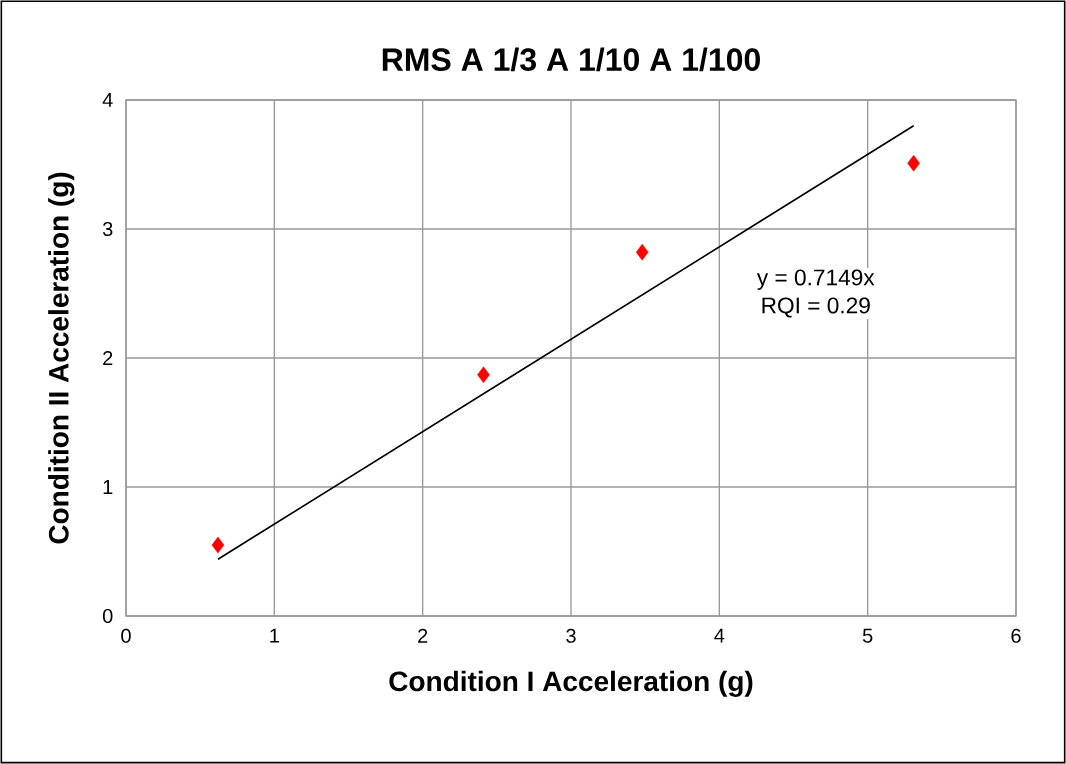  I want to click on y-tick-label: 4, so click(107, 100).